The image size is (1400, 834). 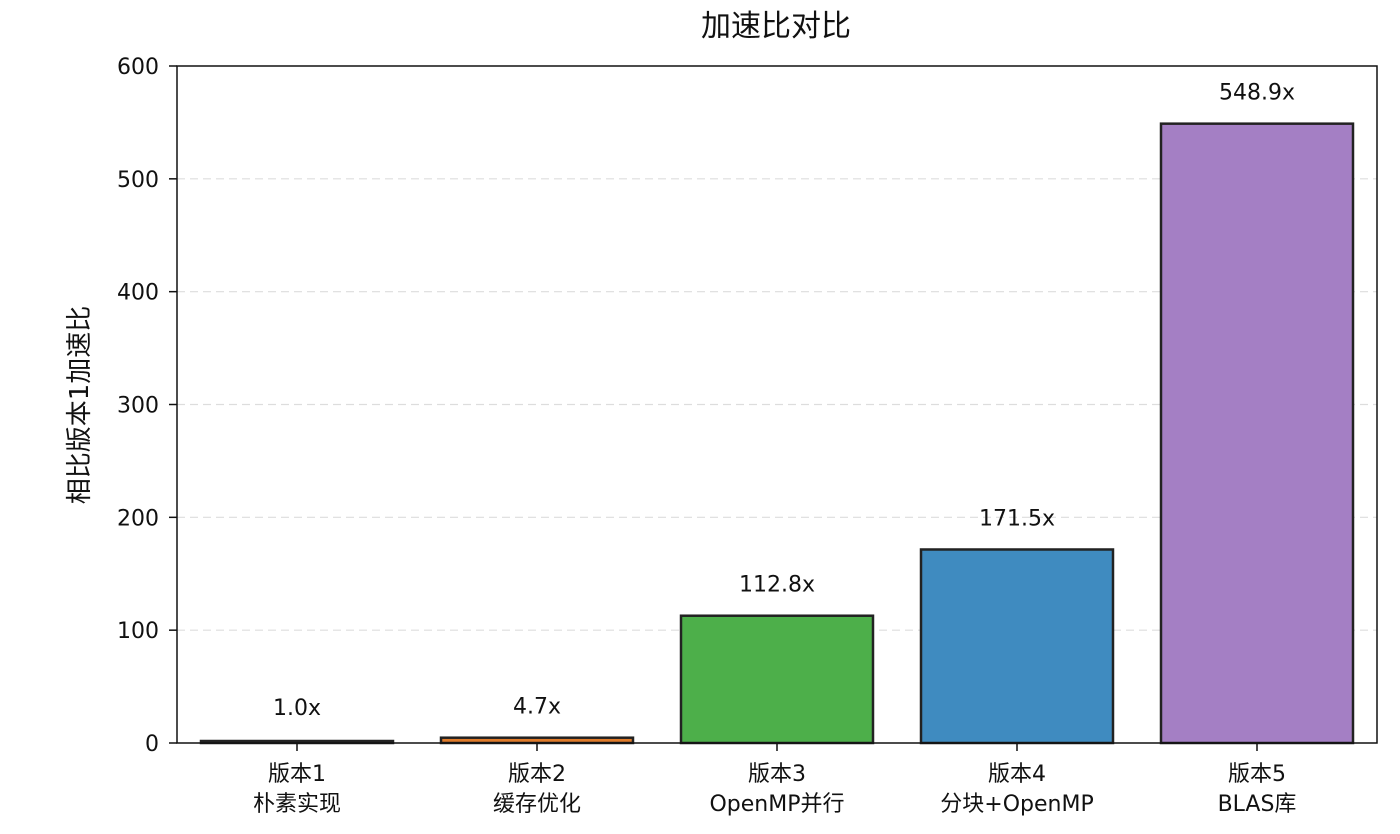 I want to click on bar-value-label: 1.0x, so click(x=297, y=708).